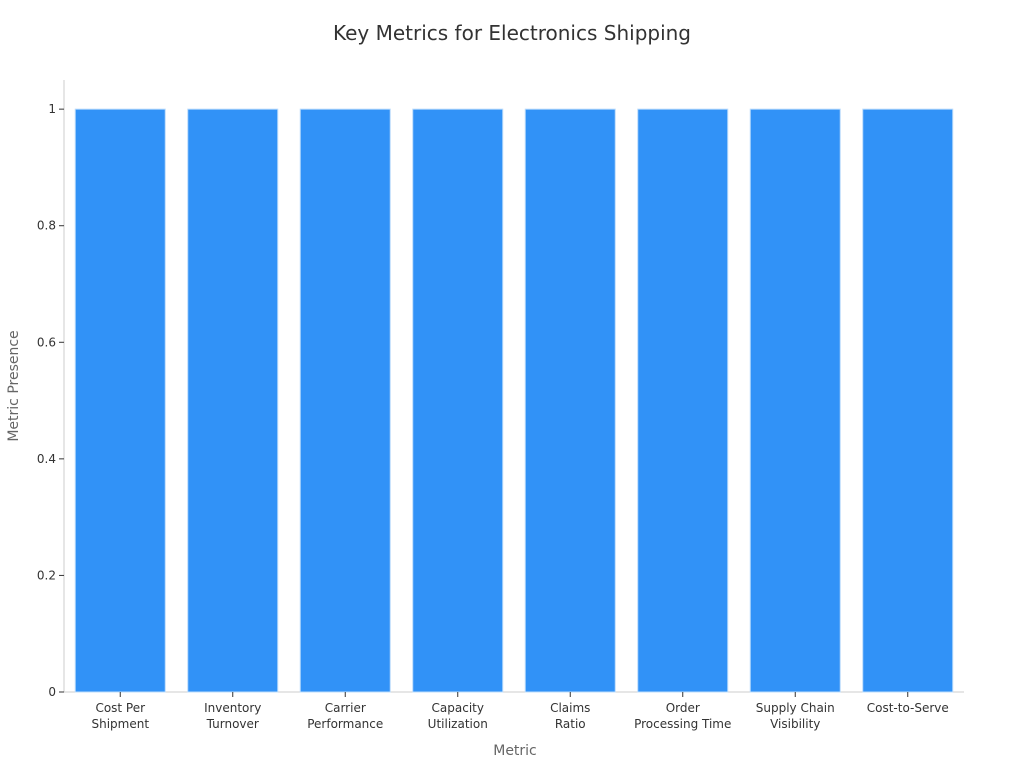 The image size is (1024, 768). Describe the element at coordinates (683, 708) in the screenshot. I see `x-tick-label-line: Order` at that location.